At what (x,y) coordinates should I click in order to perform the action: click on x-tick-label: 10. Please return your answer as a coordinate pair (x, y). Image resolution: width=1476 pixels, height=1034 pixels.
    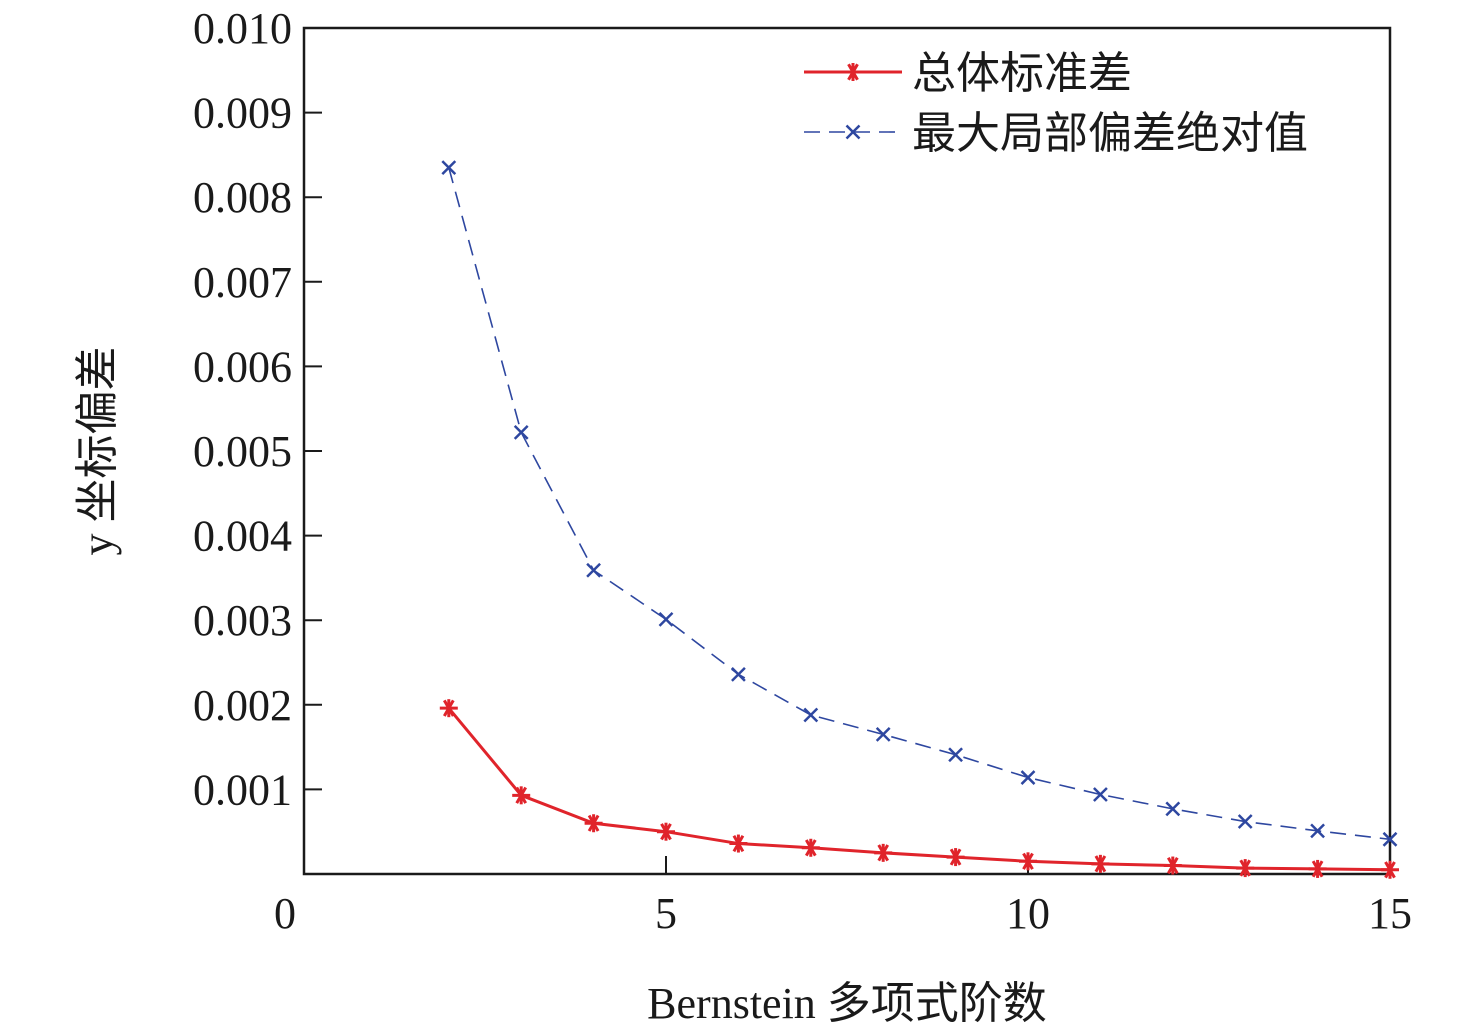
    Looking at the image, I should click on (1028, 913).